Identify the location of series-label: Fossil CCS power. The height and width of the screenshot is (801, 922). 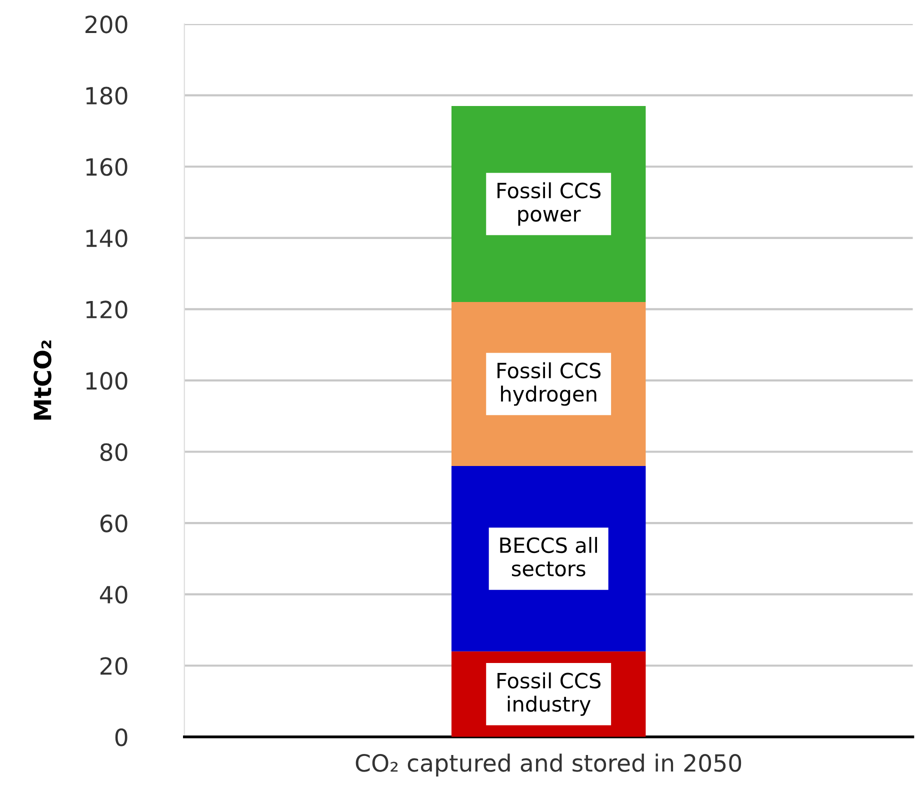
(549, 204).